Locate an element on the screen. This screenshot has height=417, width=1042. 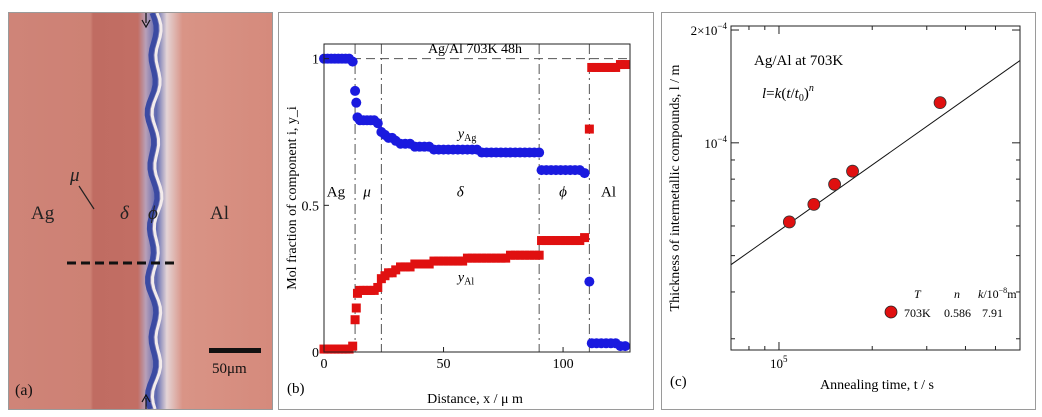
legend-head-k: k/10−8m is located at coordinates (997, 293).